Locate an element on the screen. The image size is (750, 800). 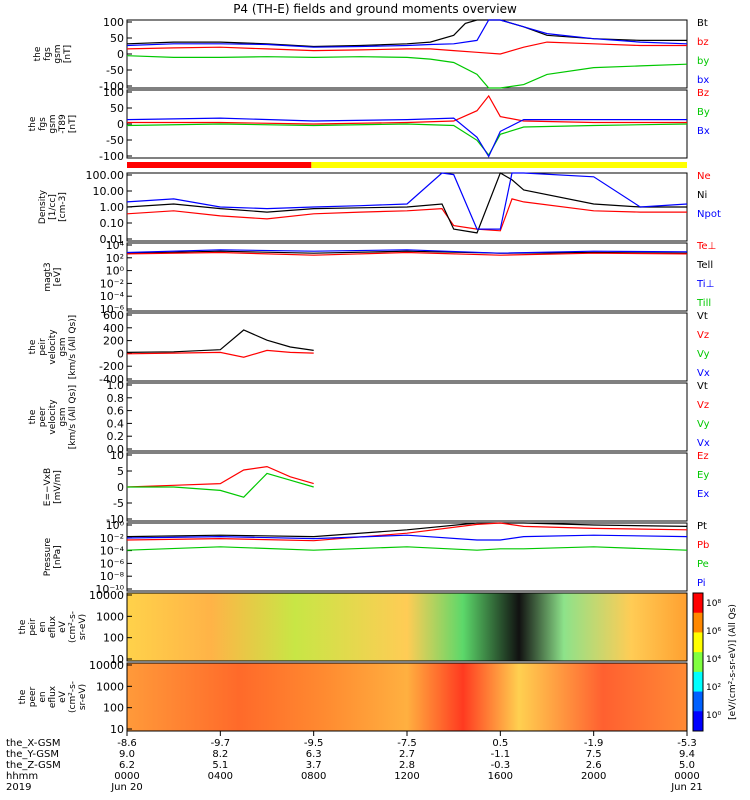
series-fgs-gsm-Bt is located at coordinates (406, 33).